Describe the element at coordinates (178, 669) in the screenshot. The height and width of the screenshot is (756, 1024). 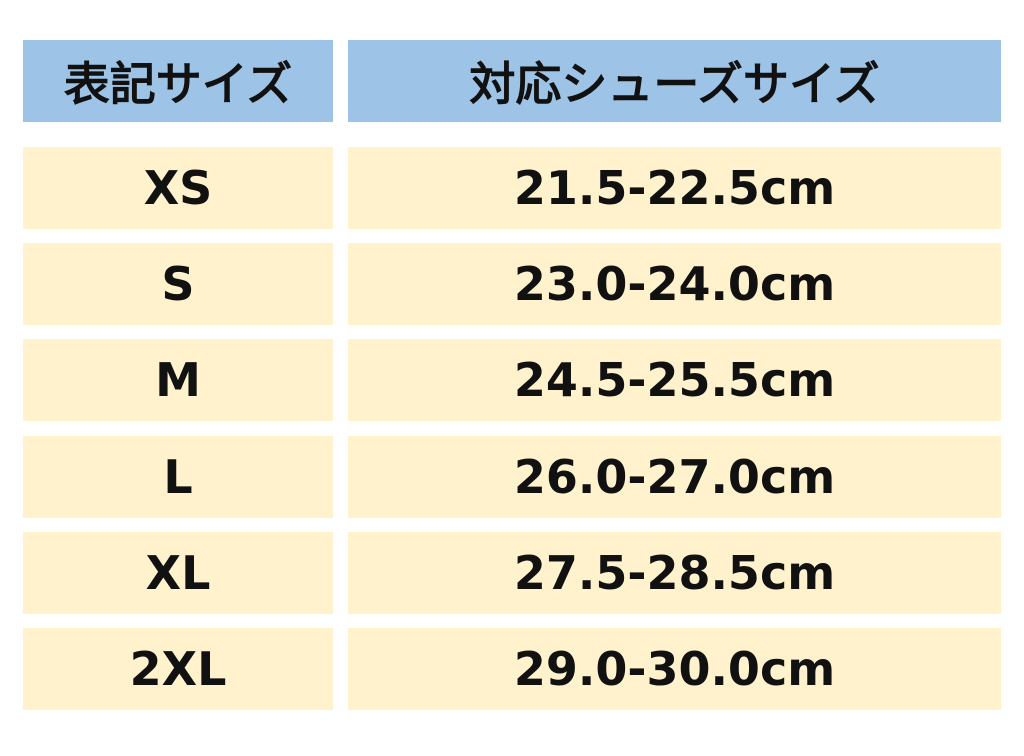
I see `label-size-cell: 2XL` at that location.